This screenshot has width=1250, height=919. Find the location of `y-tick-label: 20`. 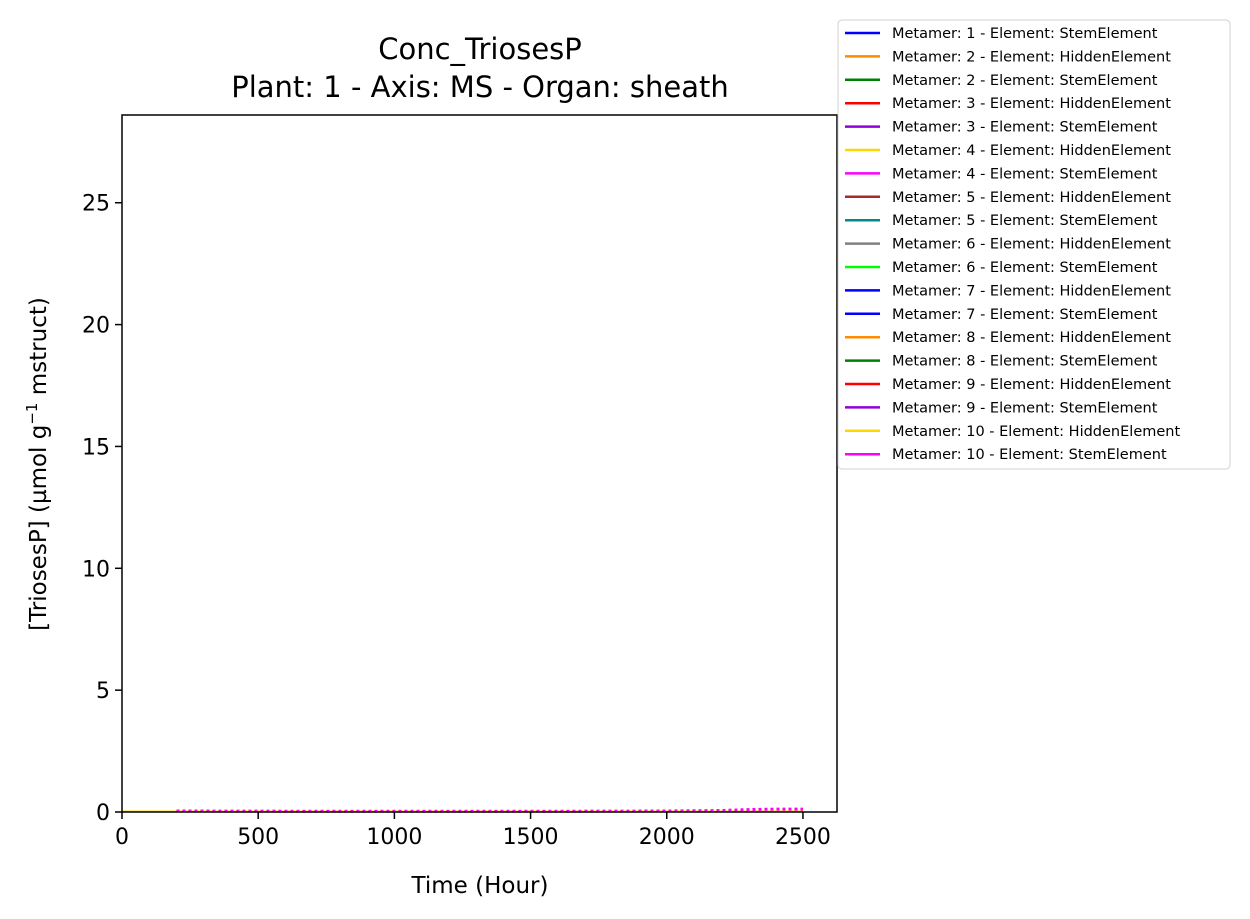

y-tick-label: 20 is located at coordinates (96, 326).